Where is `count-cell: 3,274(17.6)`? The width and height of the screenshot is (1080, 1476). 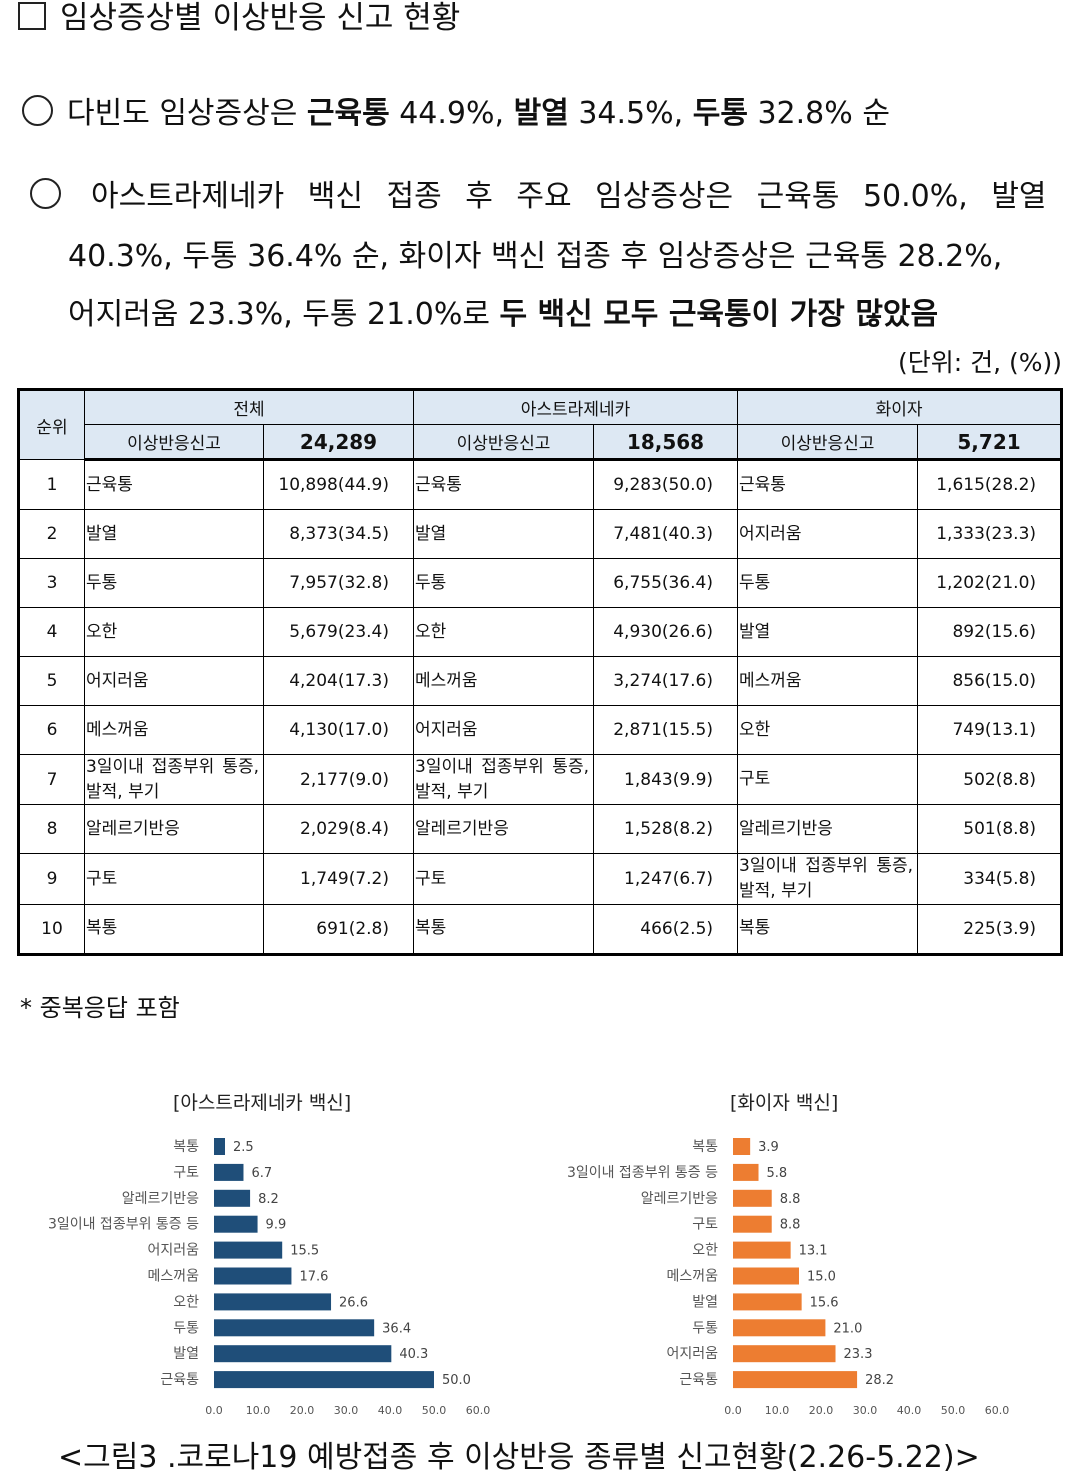 count-cell: 3,274(17.6) is located at coordinates (665, 681).